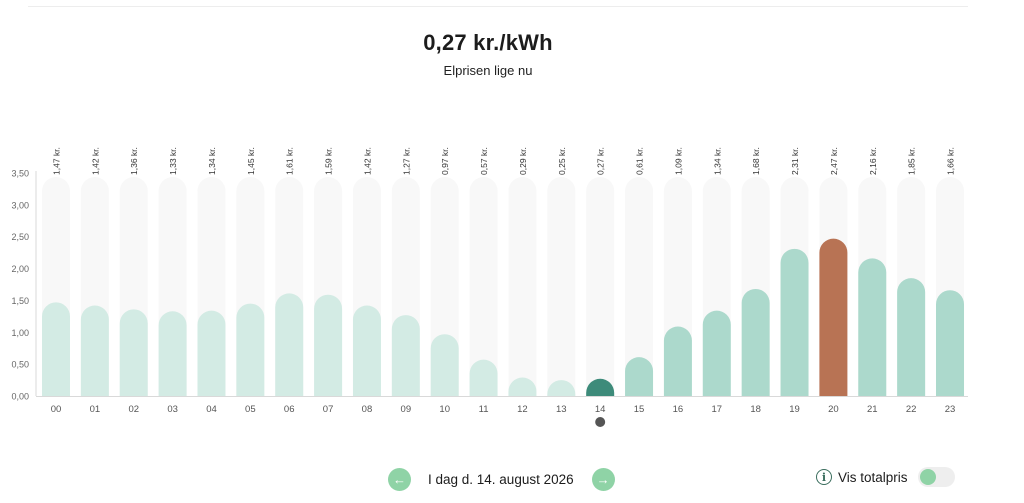  What do you see at coordinates (756, 161) in the screenshot?
I see `bar-value-label: 1,68 kr.` at bounding box center [756, 161].